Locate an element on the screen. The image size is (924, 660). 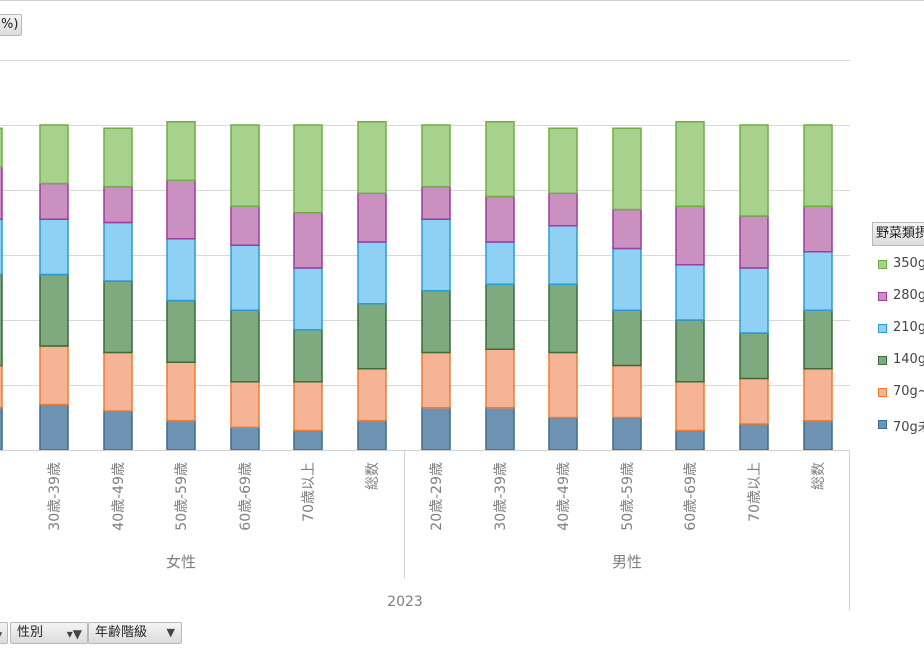
x-tick-label: 40歳-49歳 is located at coordinates (564, 496).